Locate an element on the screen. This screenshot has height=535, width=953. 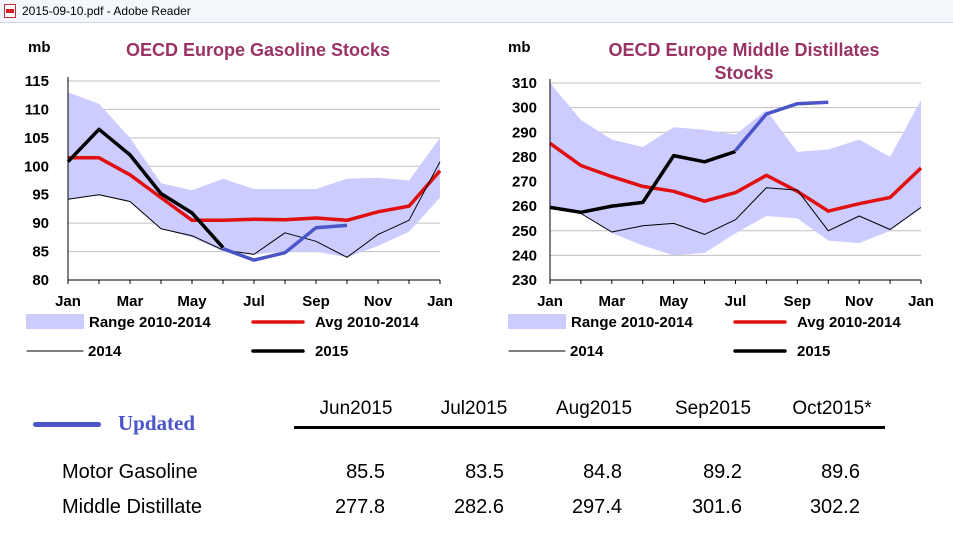
chart-title: OECD Europe Gasoline Stocks is located at coordinates (258, 50).